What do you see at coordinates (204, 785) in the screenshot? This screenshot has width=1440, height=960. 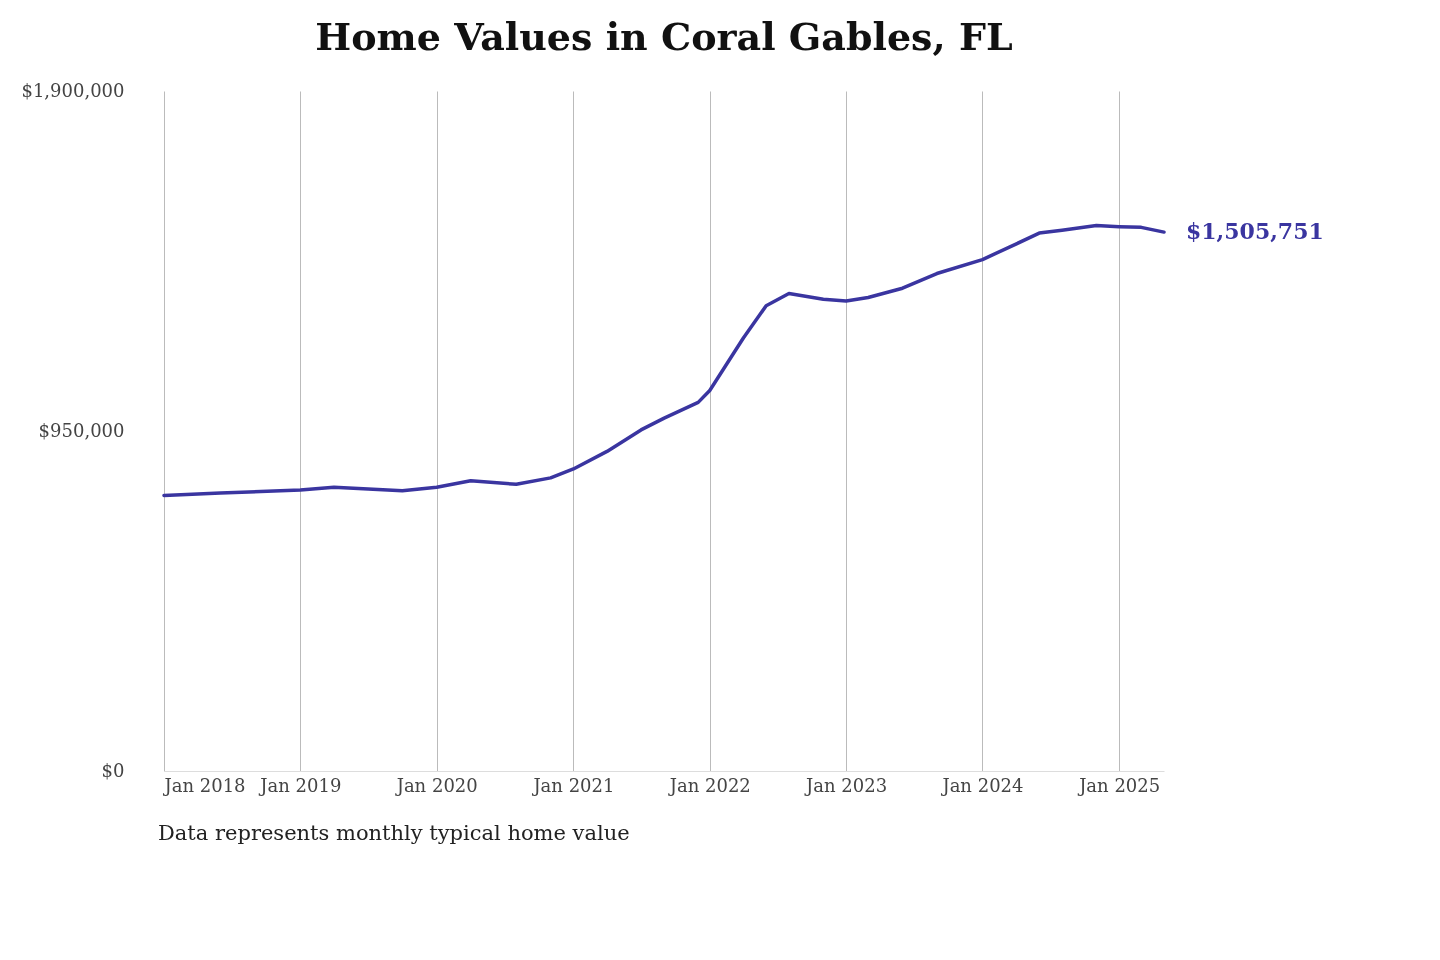 I see `x-tick-label: Jan 2018` at bounding box center [204, 785].